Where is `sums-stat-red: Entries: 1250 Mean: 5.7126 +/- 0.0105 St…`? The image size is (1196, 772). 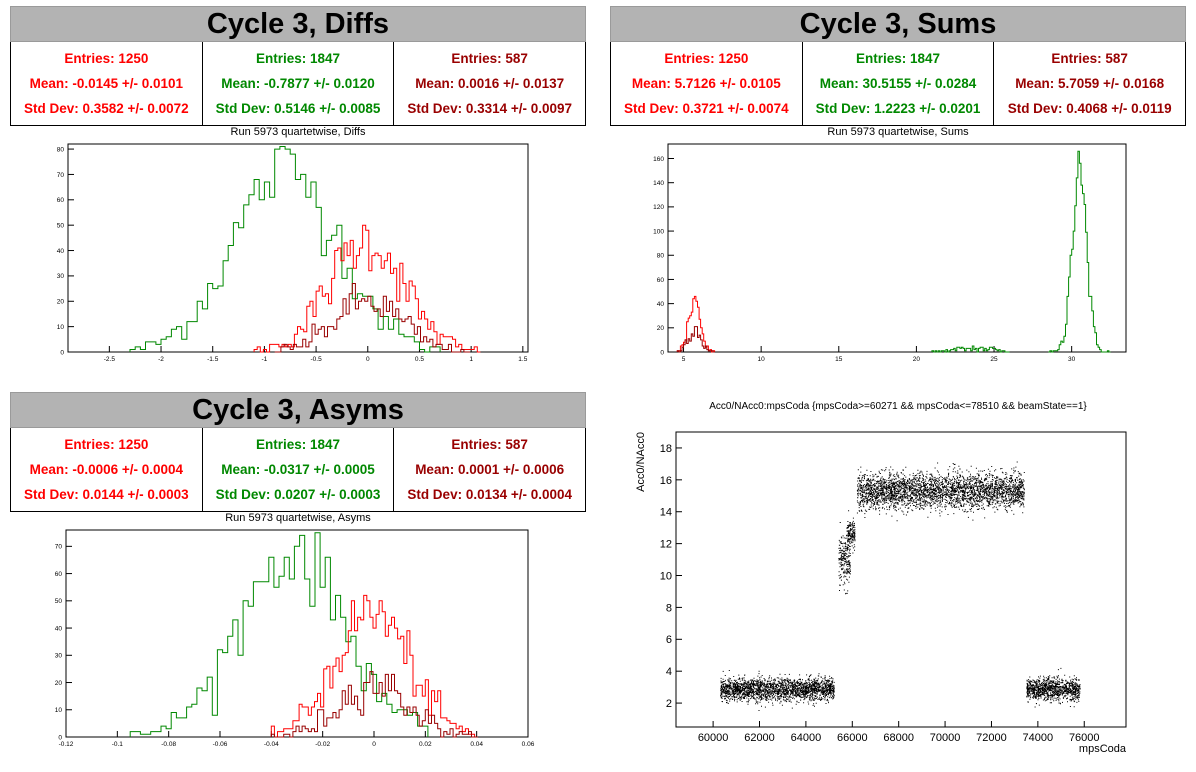
sums-stat-red: Entries: 1250 Mean: 5.7126 +/- 0.0105 St… is located at coordinates (707, 83).